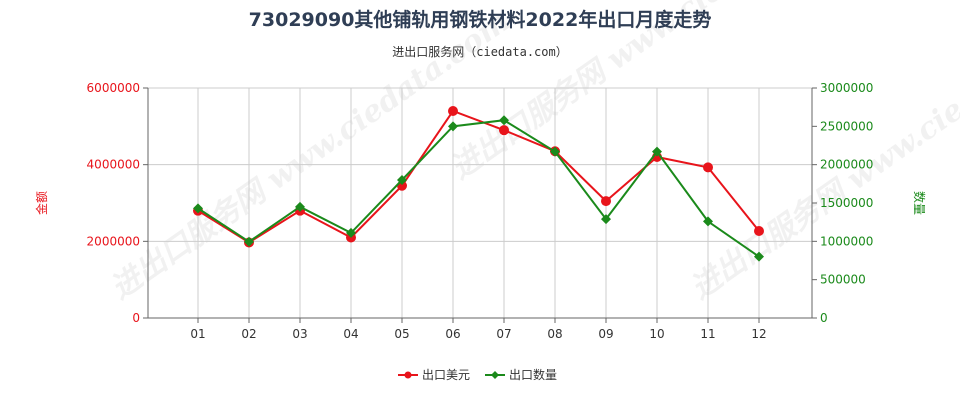  I want to click on x-tick-label: 06, so click(452, 334).